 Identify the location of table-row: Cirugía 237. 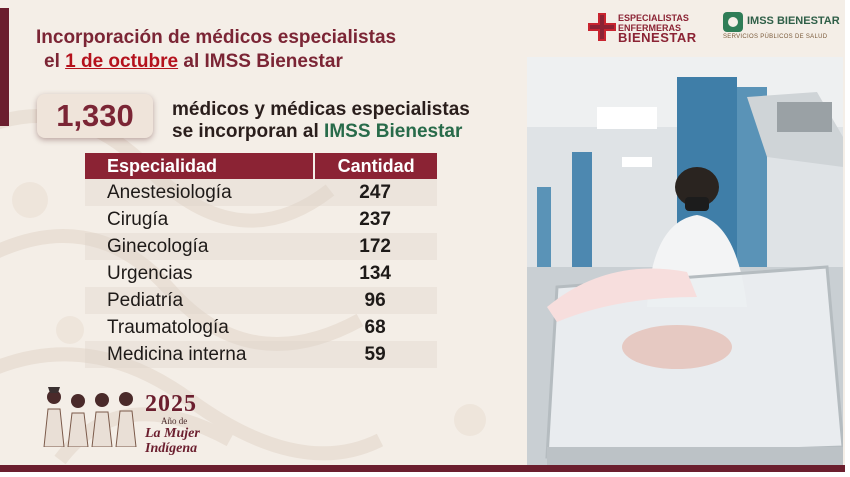
(261, 219).